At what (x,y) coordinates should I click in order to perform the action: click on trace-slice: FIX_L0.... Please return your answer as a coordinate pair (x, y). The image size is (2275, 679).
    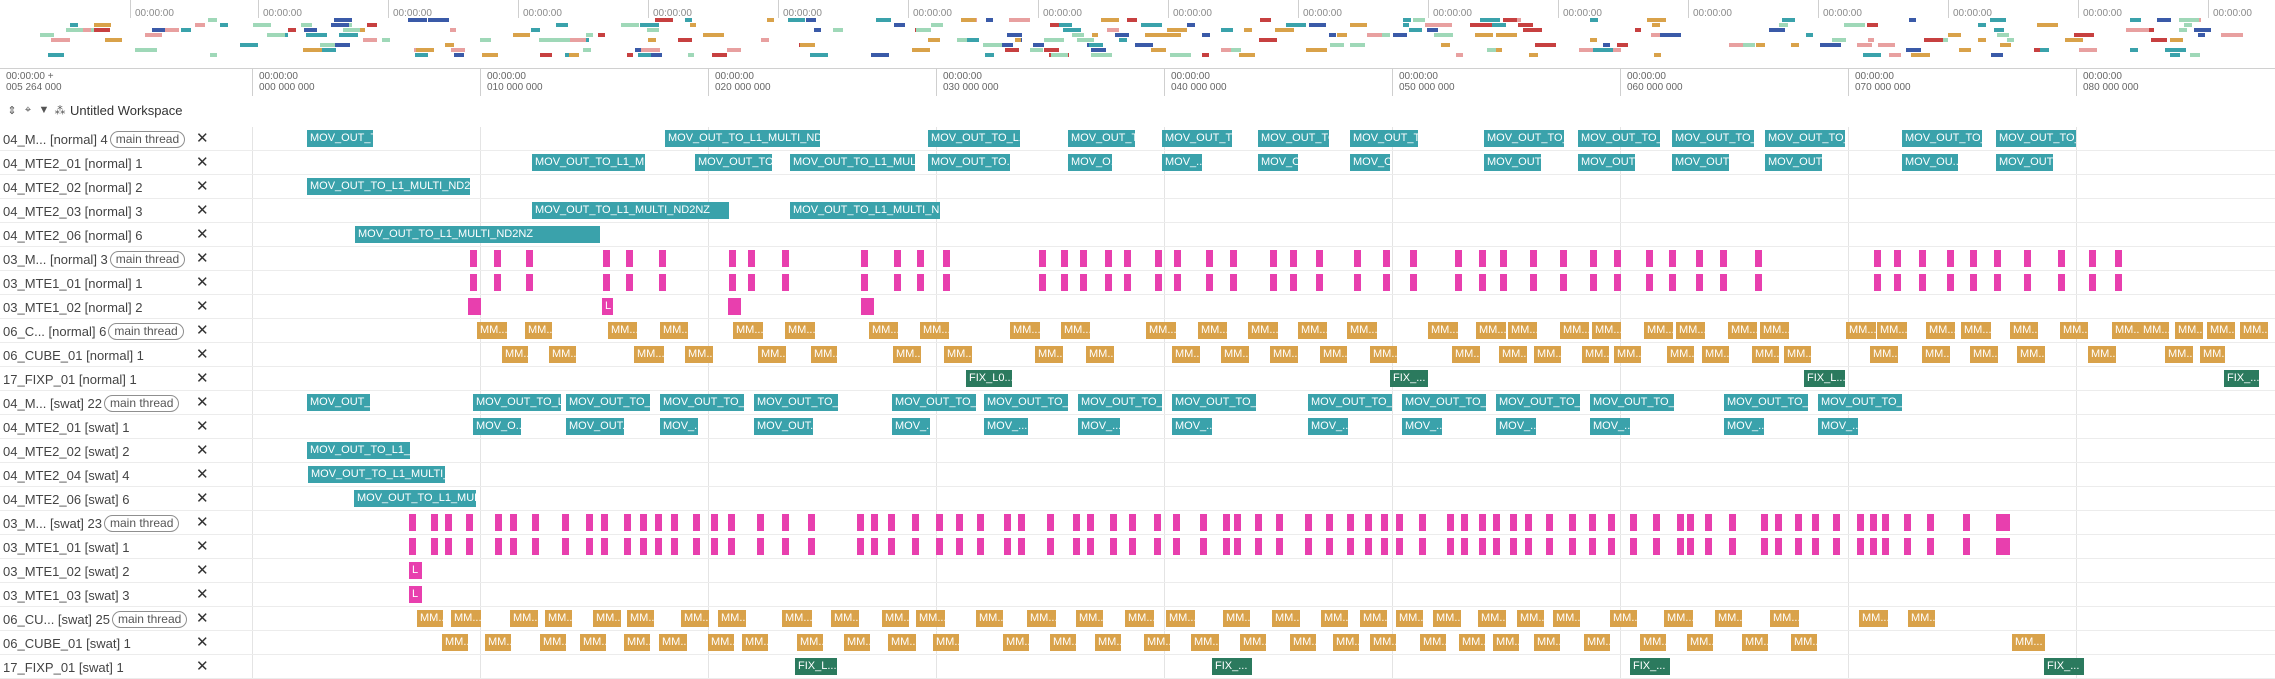
    Looking at the image, I should click on (989, 378).